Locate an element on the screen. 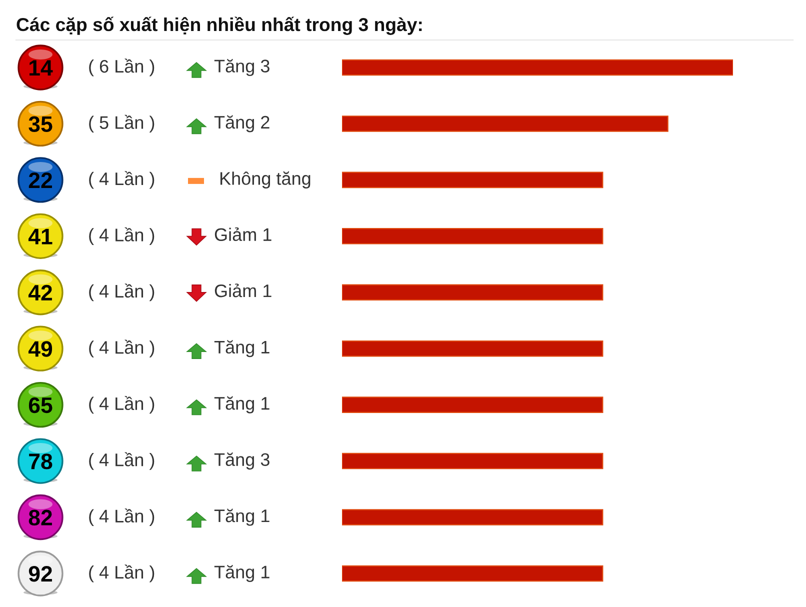 The height and width of the screenshot is (607, 806). y-tick-label: 35 is located at coordinates (40, 124).